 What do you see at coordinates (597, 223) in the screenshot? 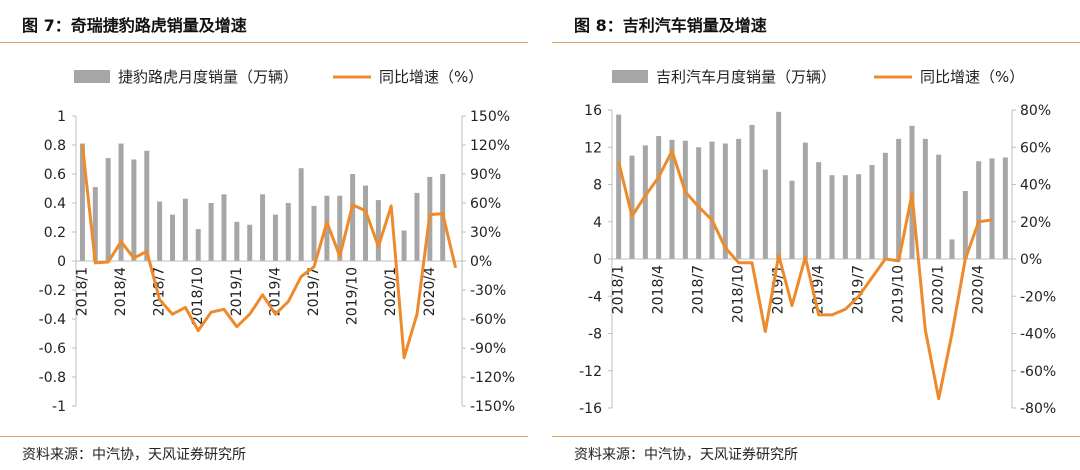
I see `y-left-tick-label: 4` at bounding box center [597, 223].